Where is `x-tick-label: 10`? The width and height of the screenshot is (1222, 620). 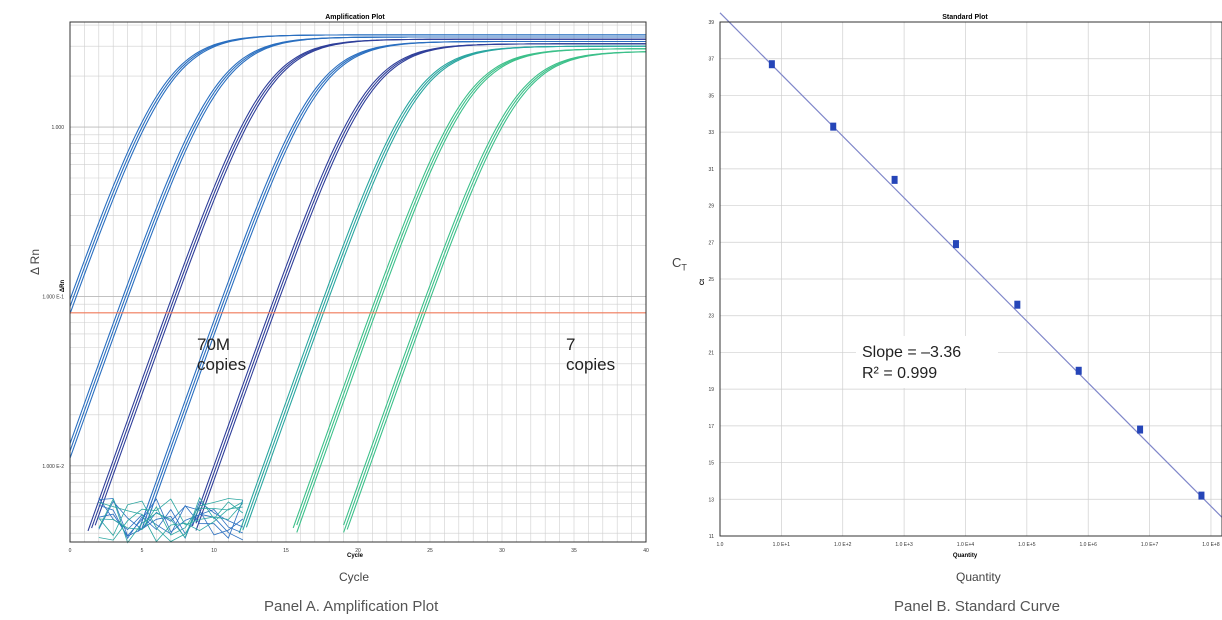 x-tick-label: 10 is located at coordinates (214, 551).